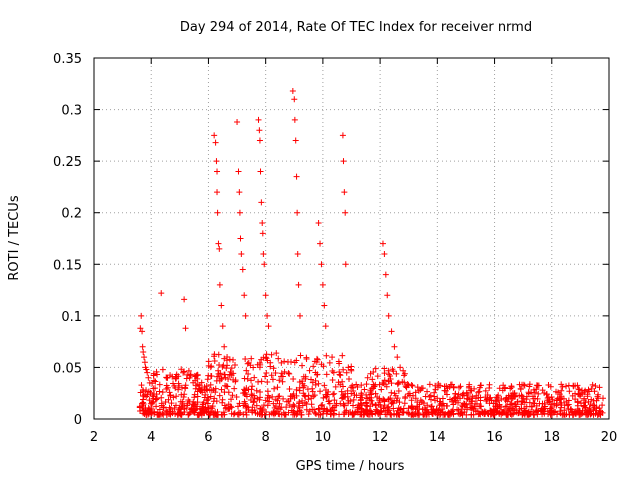 This screenshot has width=640, height=480. What do you see at coordinates (323, 437) in the screenshot?
I see `x-tick-label: 10` at bounding box center [323, 437].